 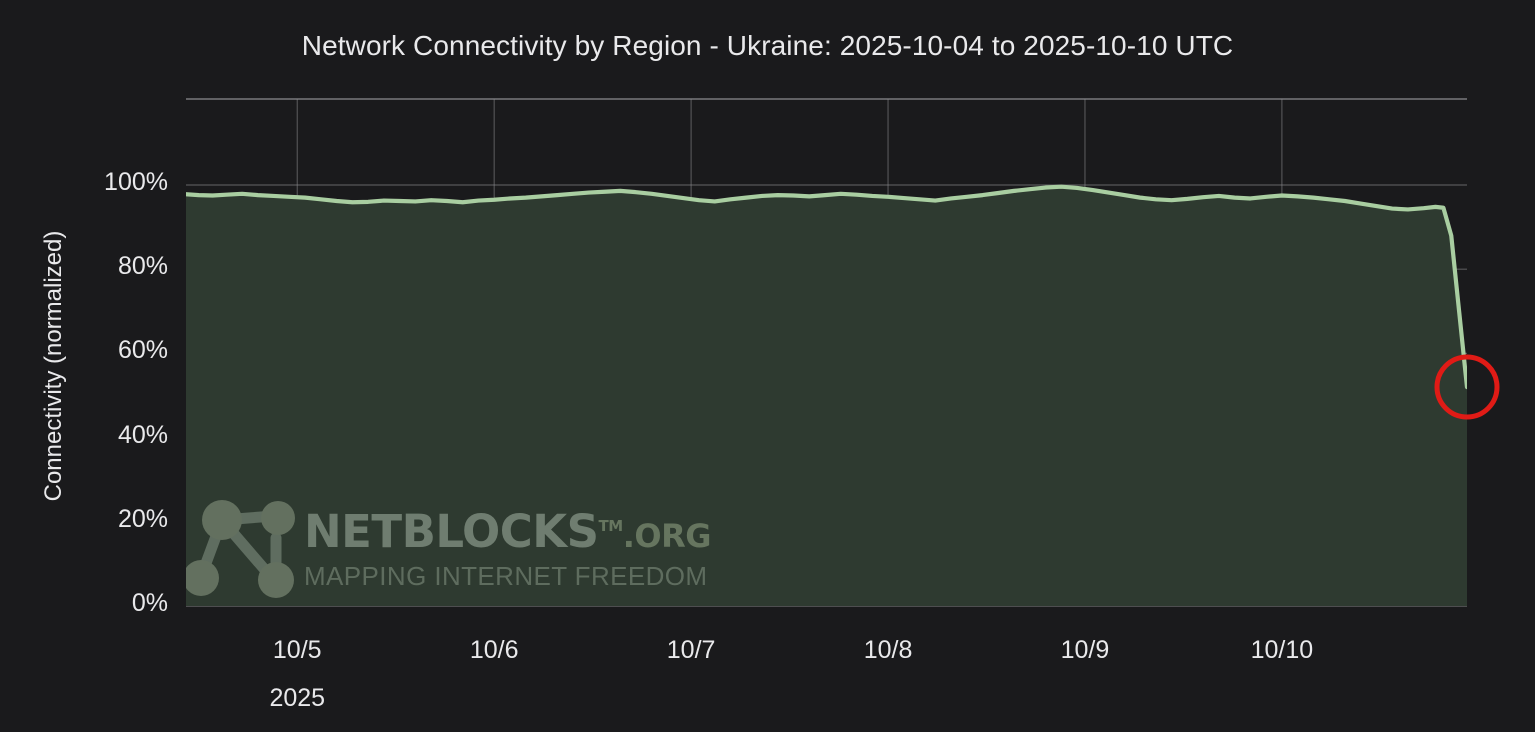 I want to click on y-tick-label: 40%, so click(x=142, y=434).